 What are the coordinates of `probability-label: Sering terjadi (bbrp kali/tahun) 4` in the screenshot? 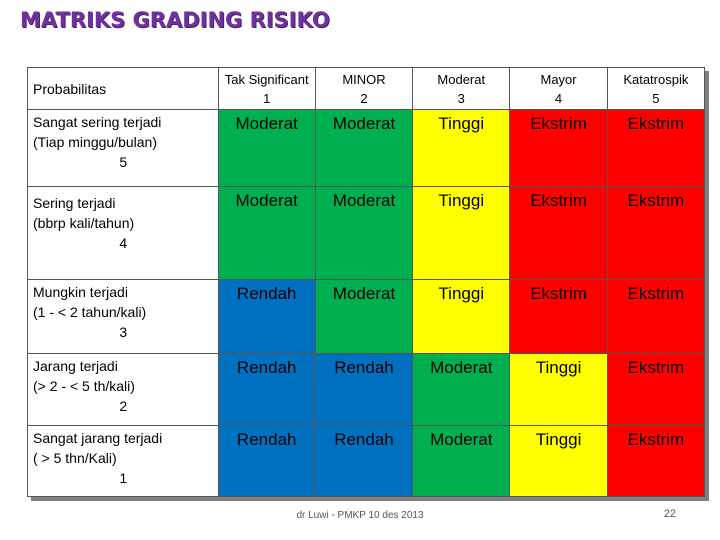 It's located at (123, 233).